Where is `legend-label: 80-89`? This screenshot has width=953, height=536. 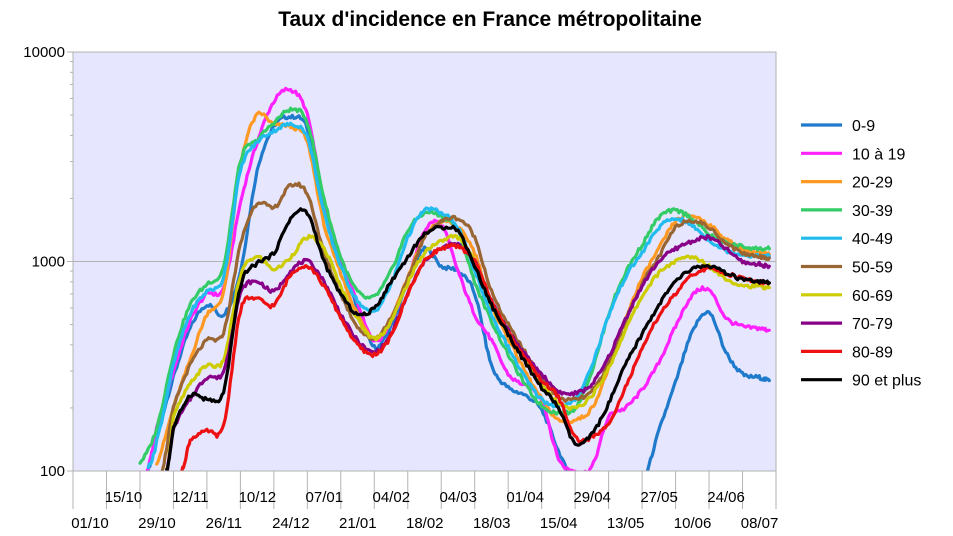 legend-label: 80-89 is located at coordinates (872, 352).